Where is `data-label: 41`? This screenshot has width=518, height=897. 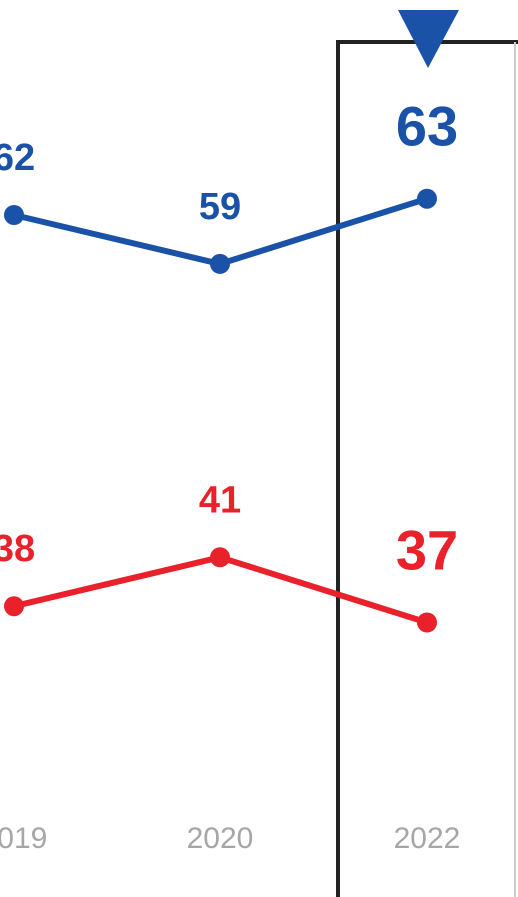 data-label: 41 is located at coordinates (220, 500).